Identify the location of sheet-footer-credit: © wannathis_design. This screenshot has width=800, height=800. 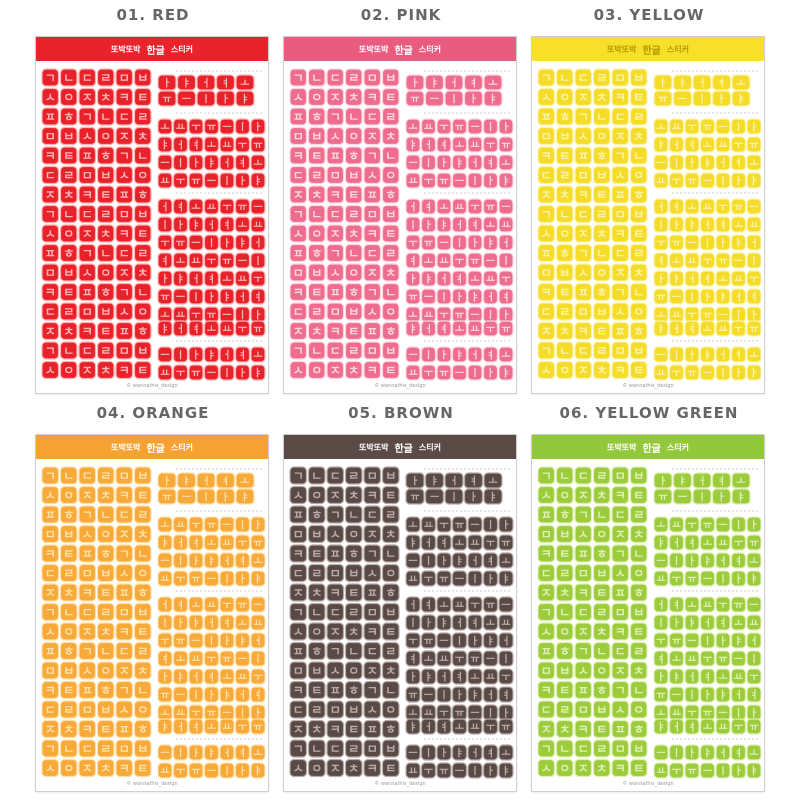
(400, 784).